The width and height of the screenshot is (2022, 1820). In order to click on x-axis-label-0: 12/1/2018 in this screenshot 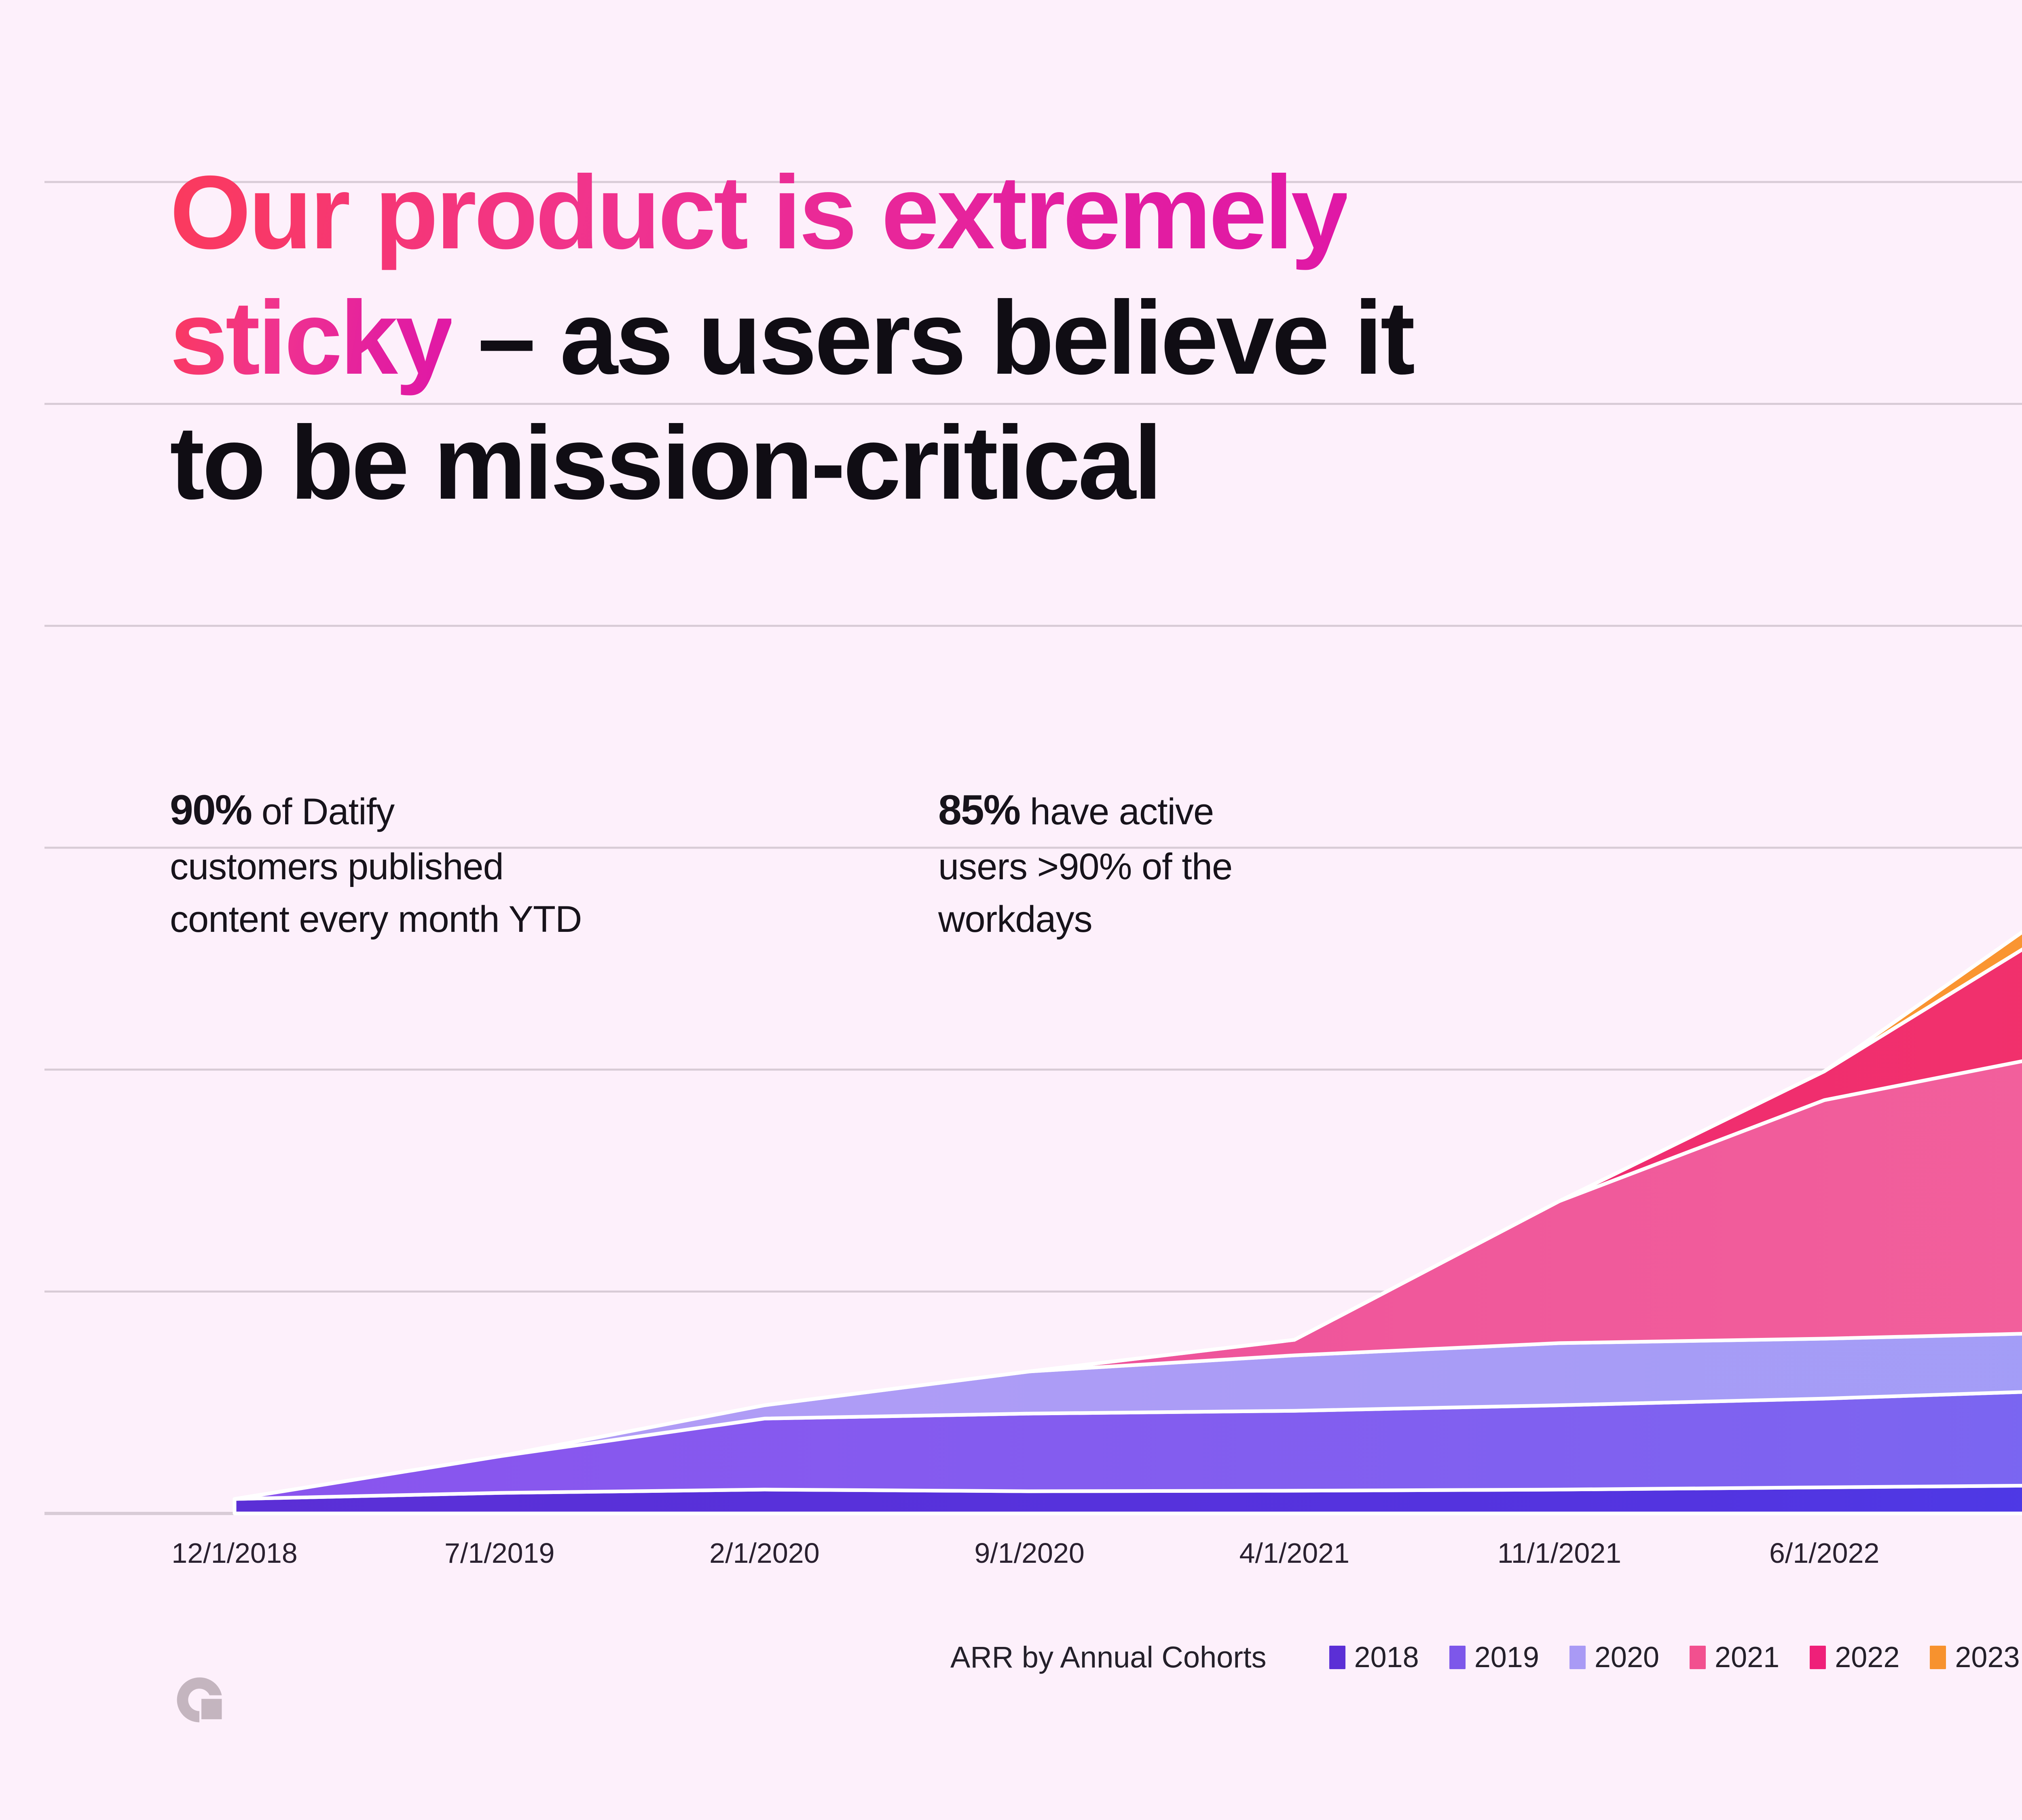, I will do `click(234, 1553)`.